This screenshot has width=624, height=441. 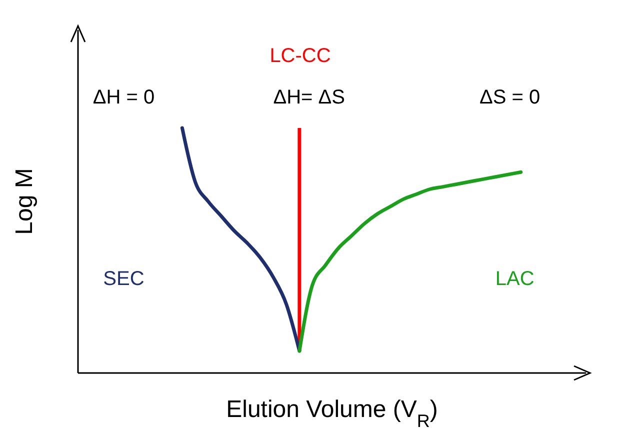 What do you see at coordinates (300, 55) in the screenshot?
I see `text: LC-CC` at bounding box center [300, 55].